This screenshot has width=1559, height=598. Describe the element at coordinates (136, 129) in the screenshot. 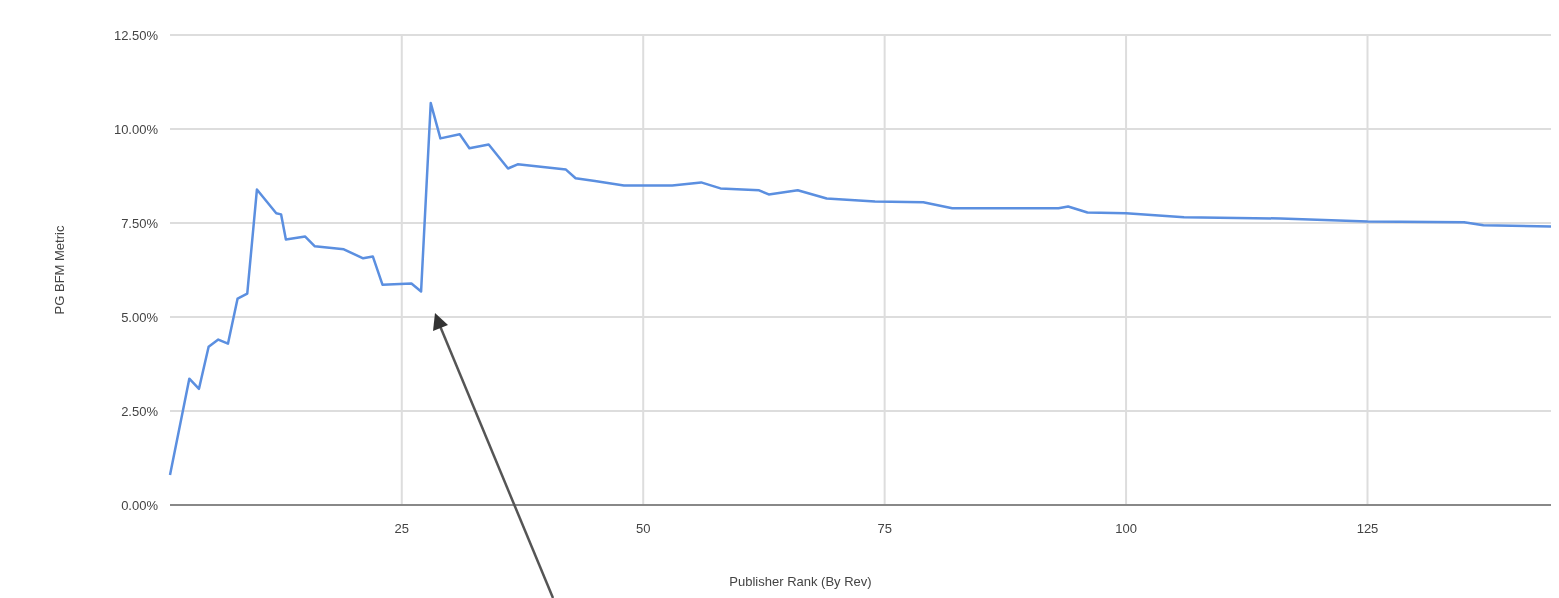

I see `y-tick-label: 10.00%` at that location.